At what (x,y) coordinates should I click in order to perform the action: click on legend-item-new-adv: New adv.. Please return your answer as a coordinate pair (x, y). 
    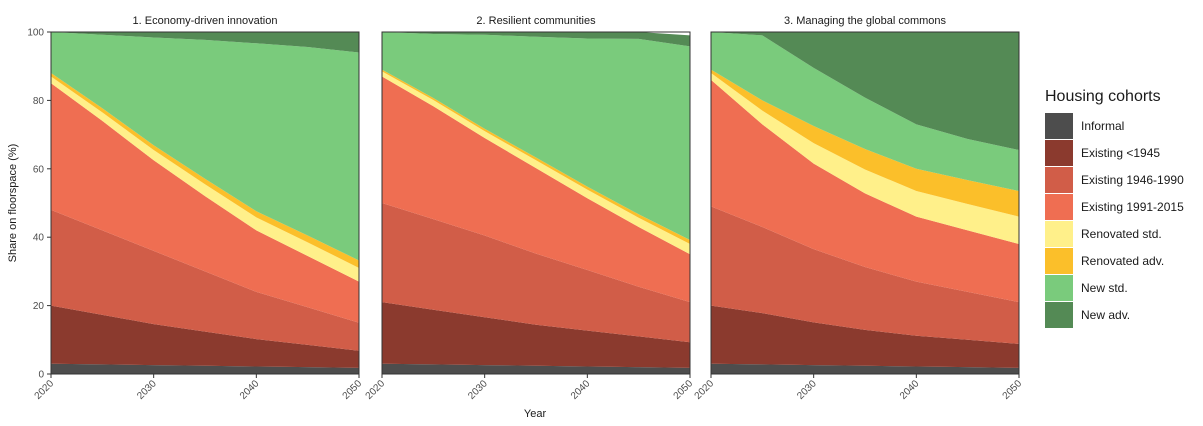
    Looking at the image, I should click on (1087, 315).